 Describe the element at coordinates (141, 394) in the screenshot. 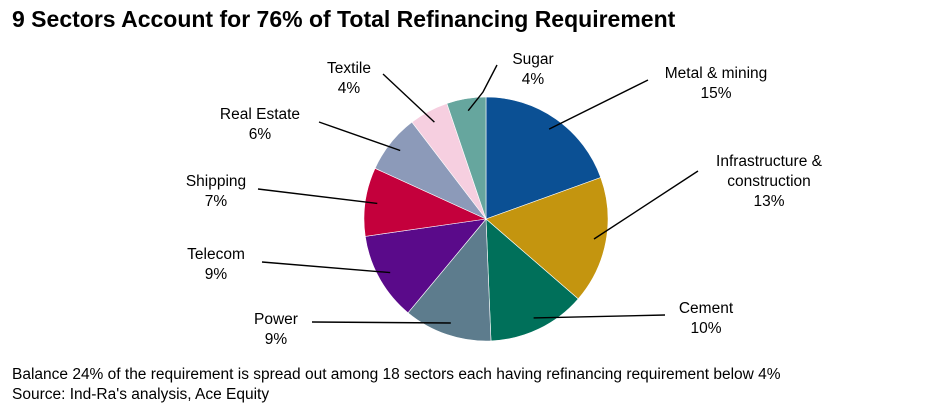

I see `source-note: Source: Ind-Ra's analysis, Ace Equity` at that location.